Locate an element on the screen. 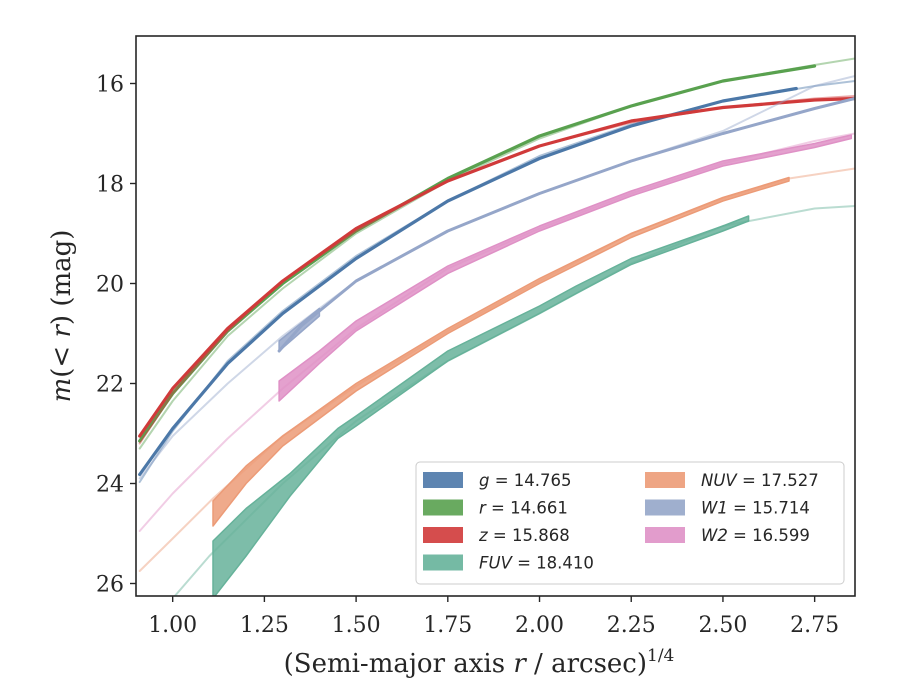  x-tick-label: 1.00 is located at coordinates (172, 625).